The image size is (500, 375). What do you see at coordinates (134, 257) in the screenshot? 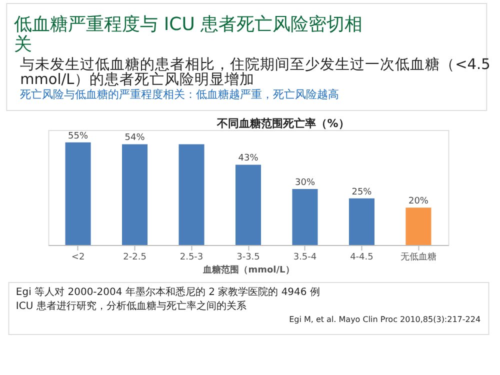
I see `x-tick-label: 2-2.5` at bounding box center [134, 257].